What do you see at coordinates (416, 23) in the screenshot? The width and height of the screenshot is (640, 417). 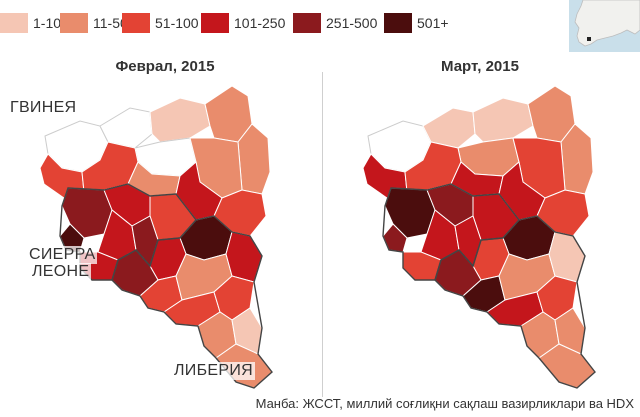 I see `legend-item-501-plus: 501+` at bounding box center [416, 23].